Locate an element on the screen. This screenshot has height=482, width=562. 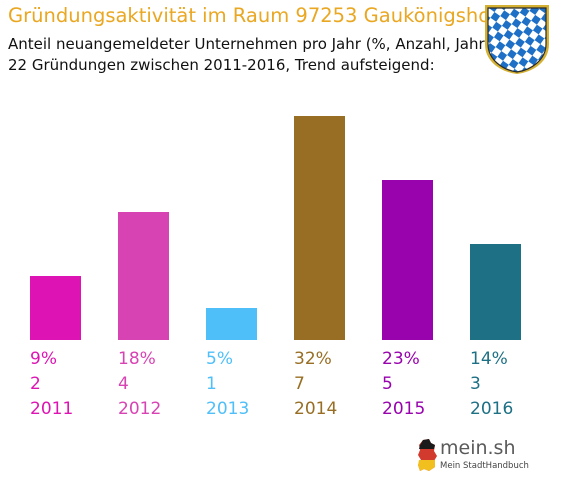
percent-label-2012: 18% is located at coordinates (137, 359).